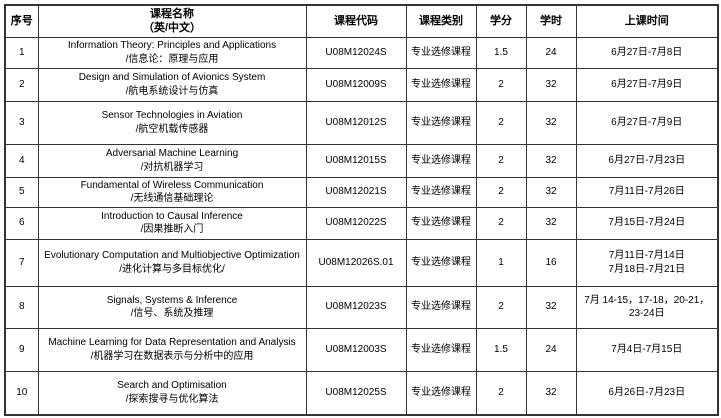 This screenshot has height=418, width=721. What do you see at coordinates (647, 307) in the screenshot?
I see `cell-class-time: 7月 14-15，17-18，20-21，23-24日` at bounding box center [647, 307].